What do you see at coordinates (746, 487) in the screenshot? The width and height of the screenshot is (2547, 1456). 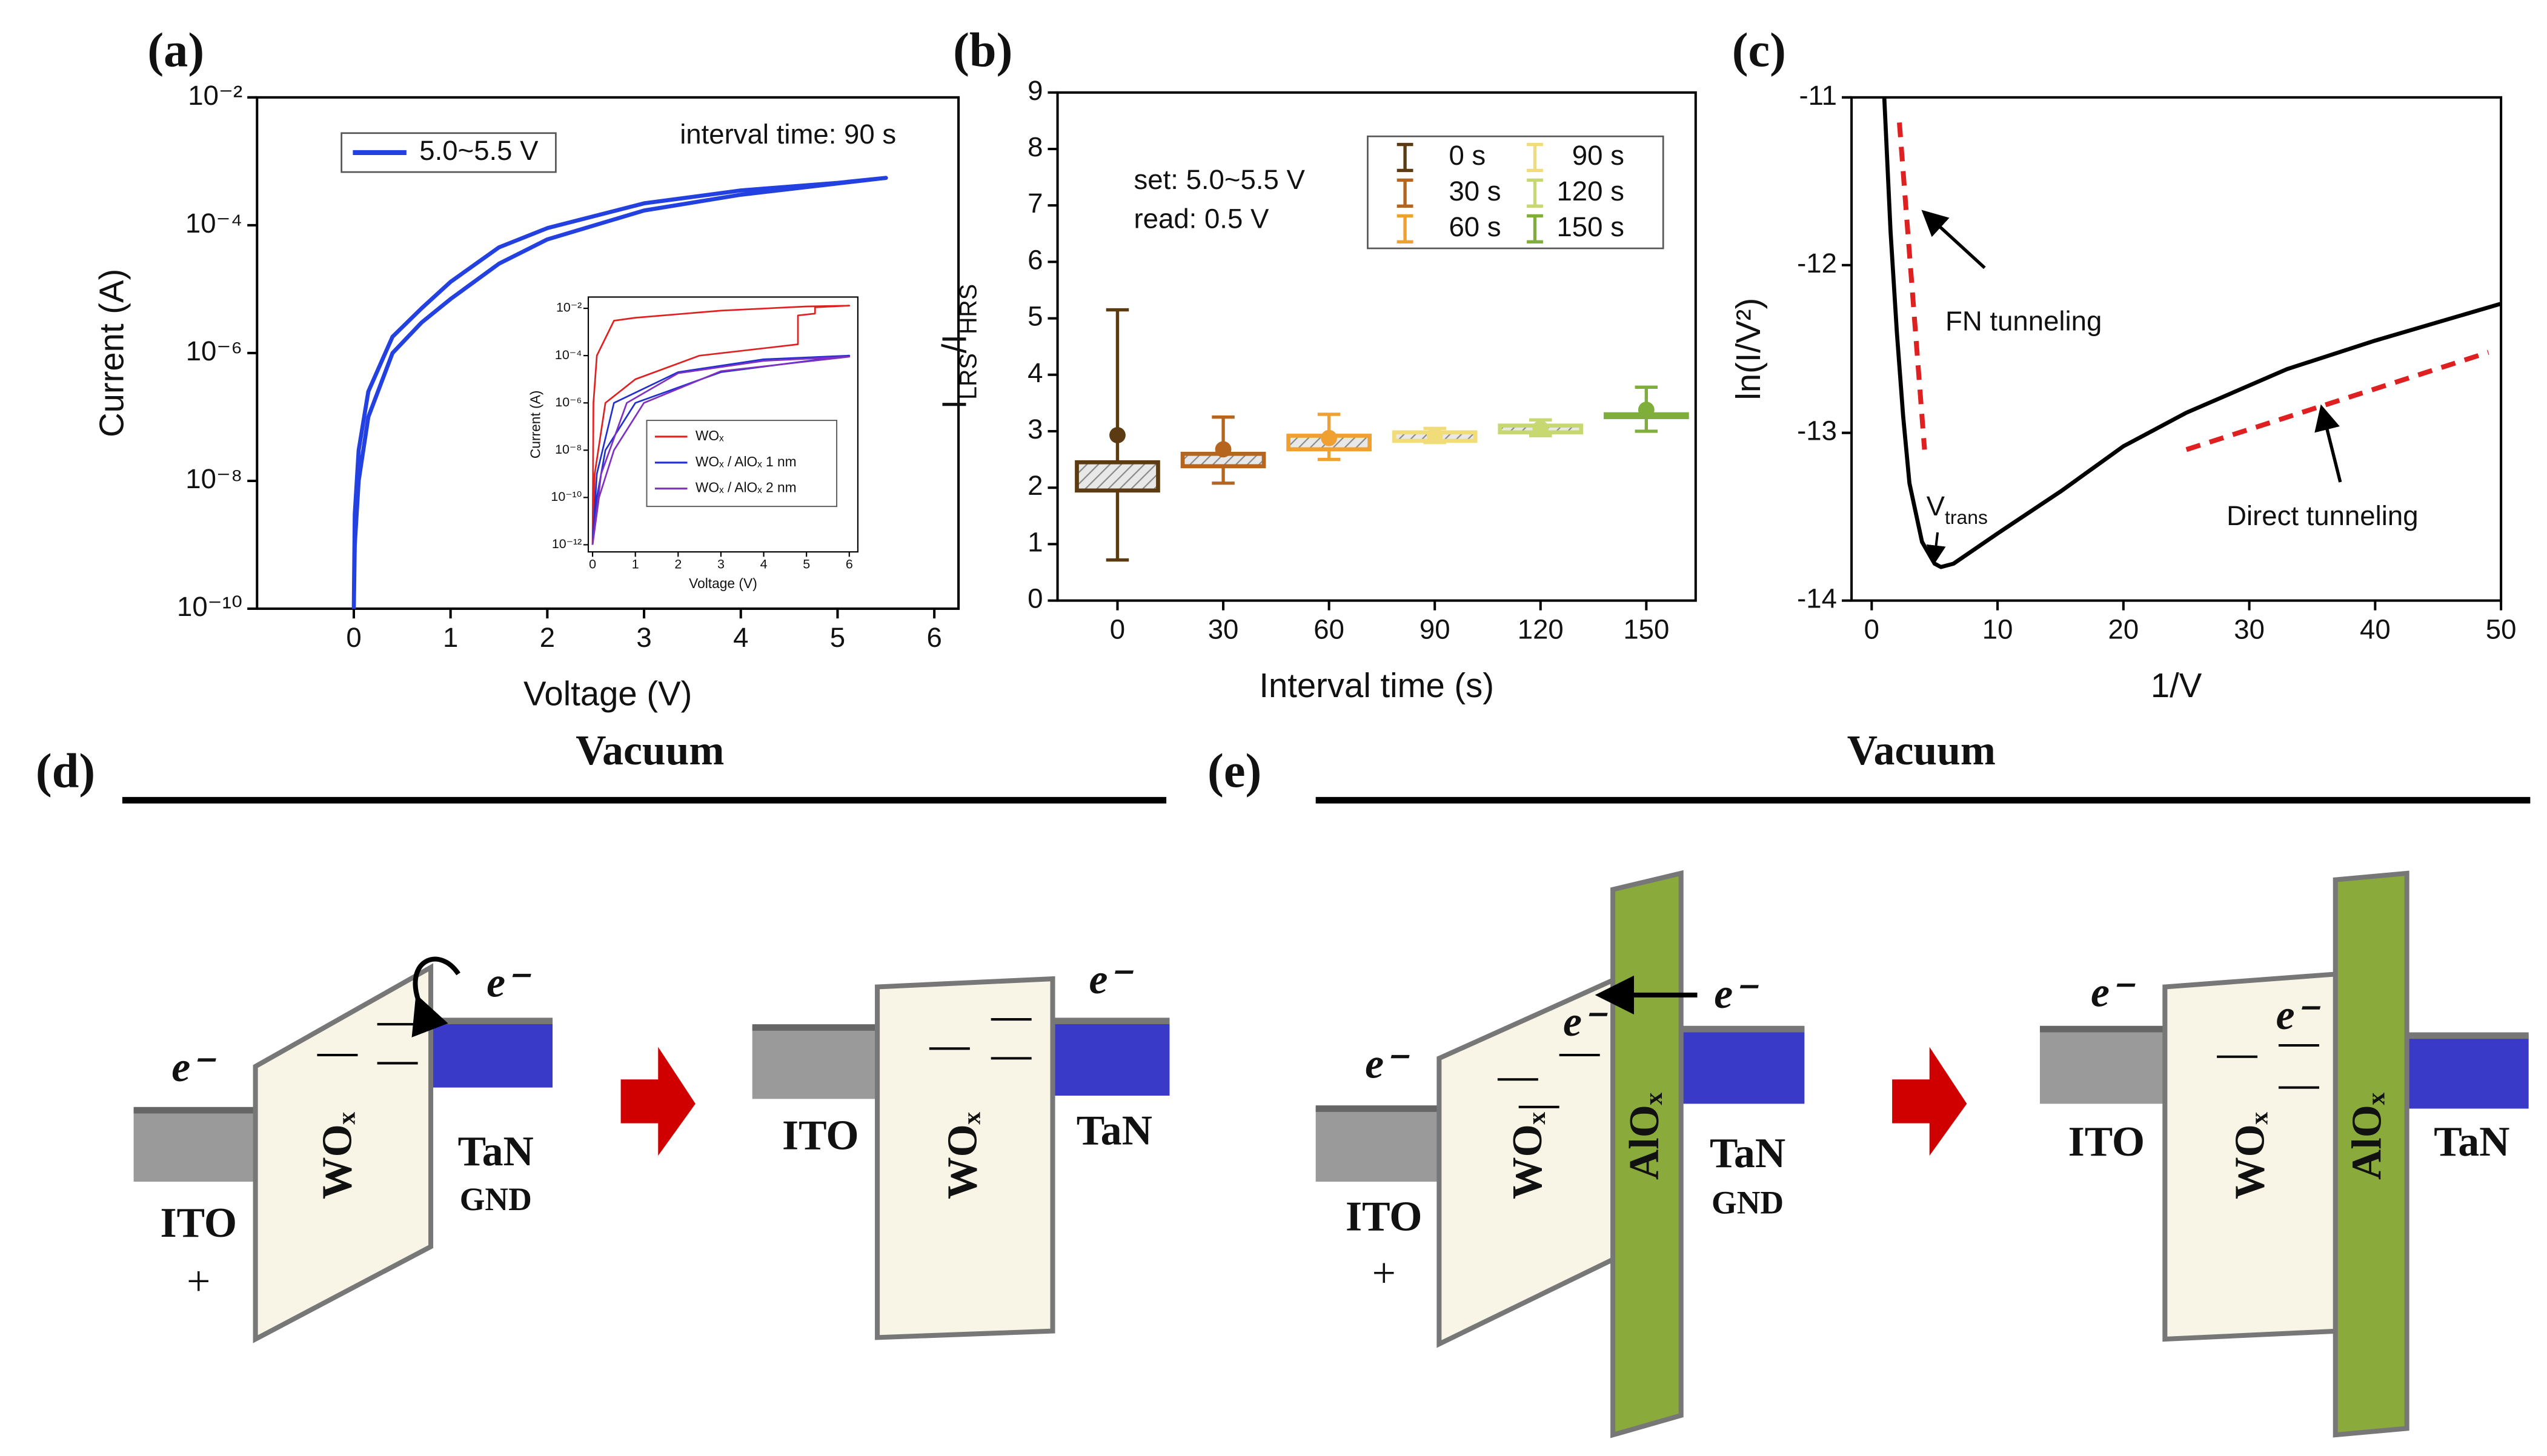 I see `legend-label: WOₓ / AlOₓ 2 nm` at bounding box center [746, 487].